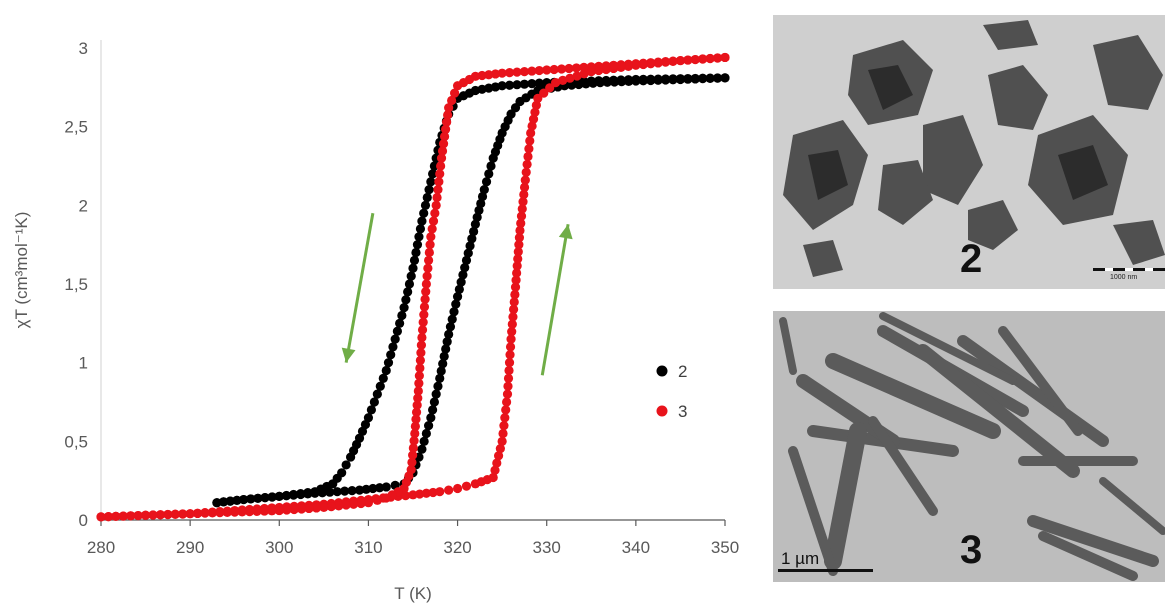 This screenshot has width=1165, height=606. I want to click on x-tick-label: 340, so click(636, 547).